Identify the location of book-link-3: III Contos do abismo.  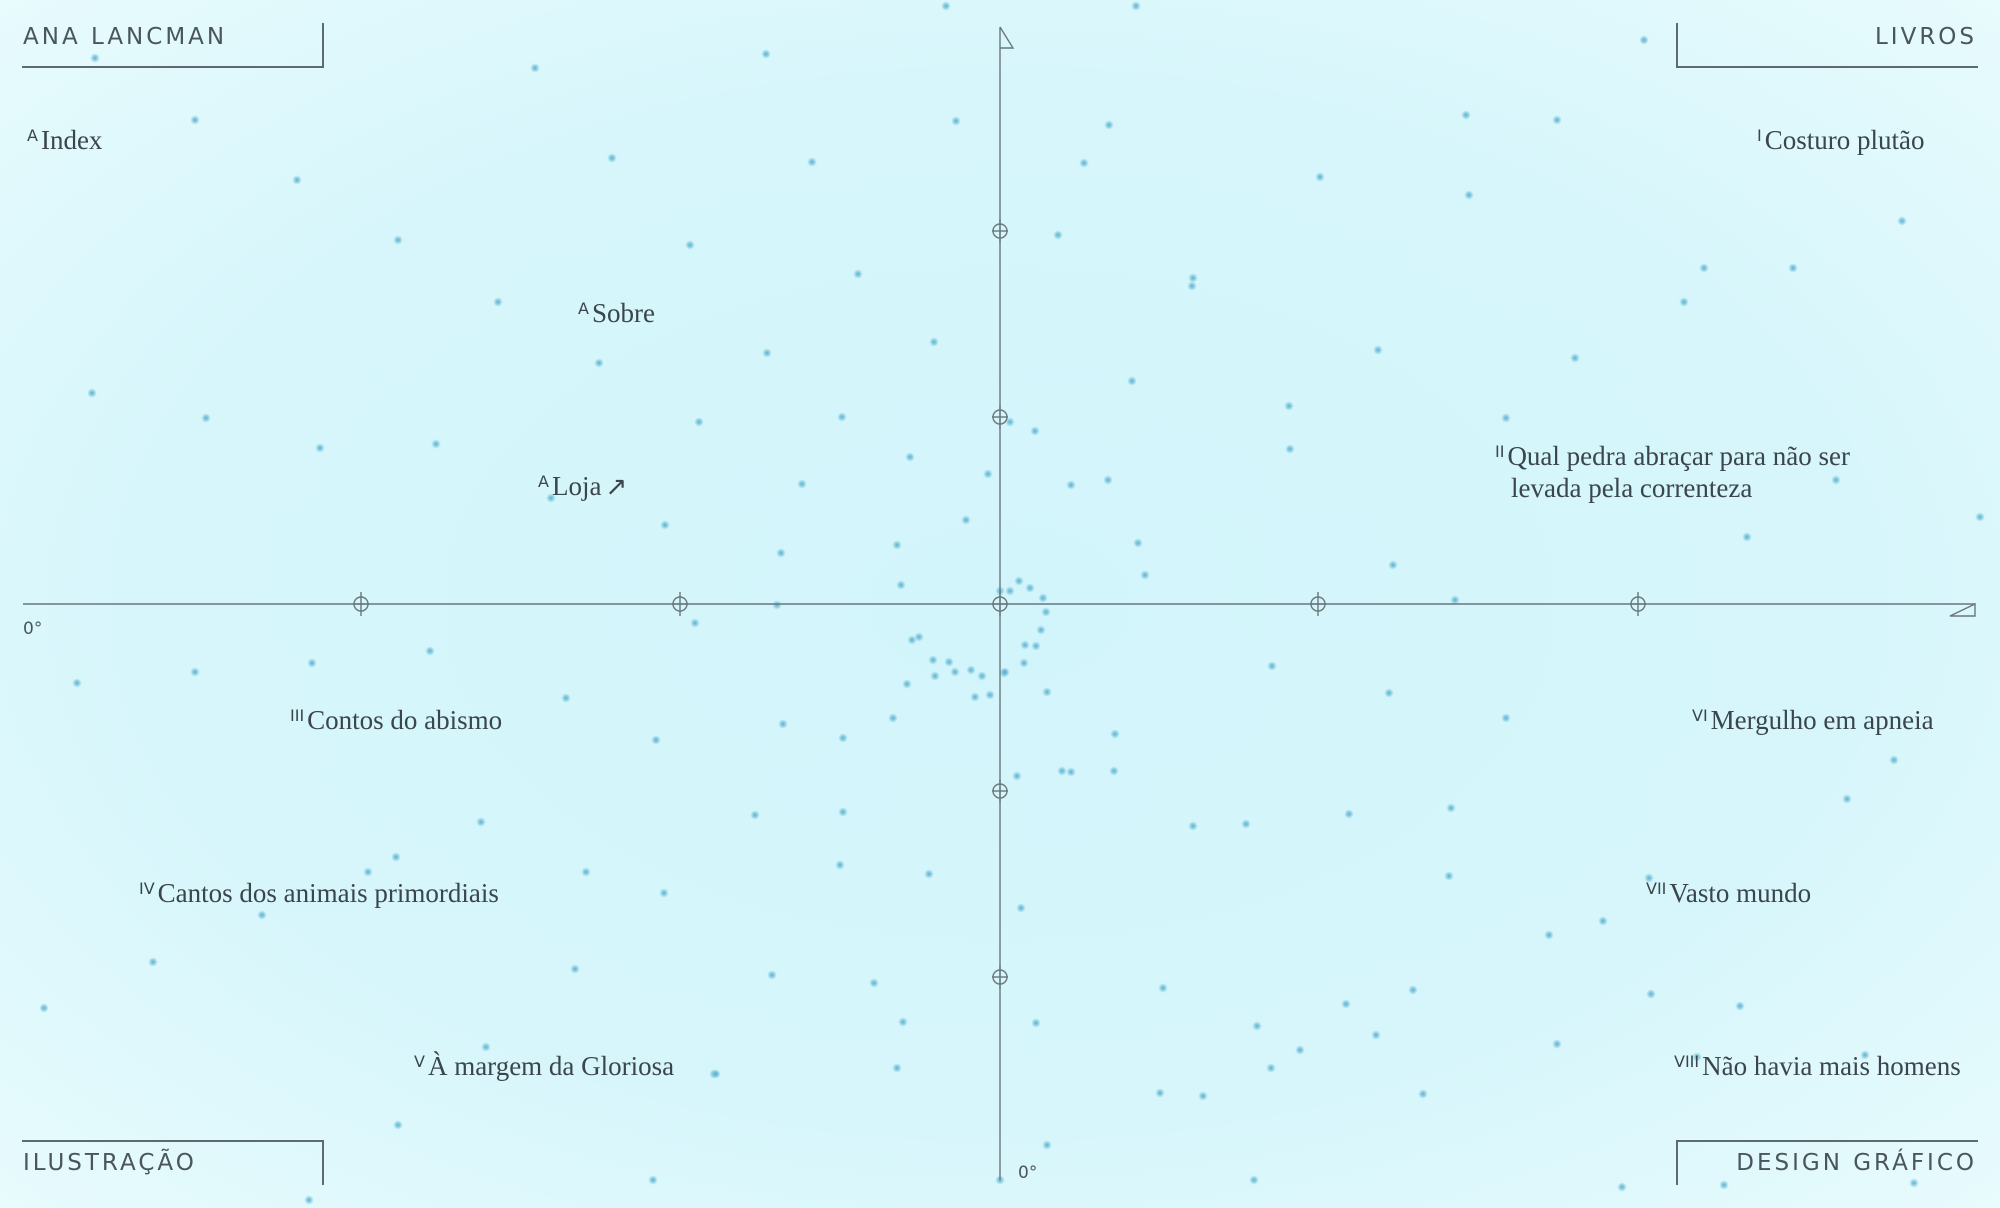
(396, 720).